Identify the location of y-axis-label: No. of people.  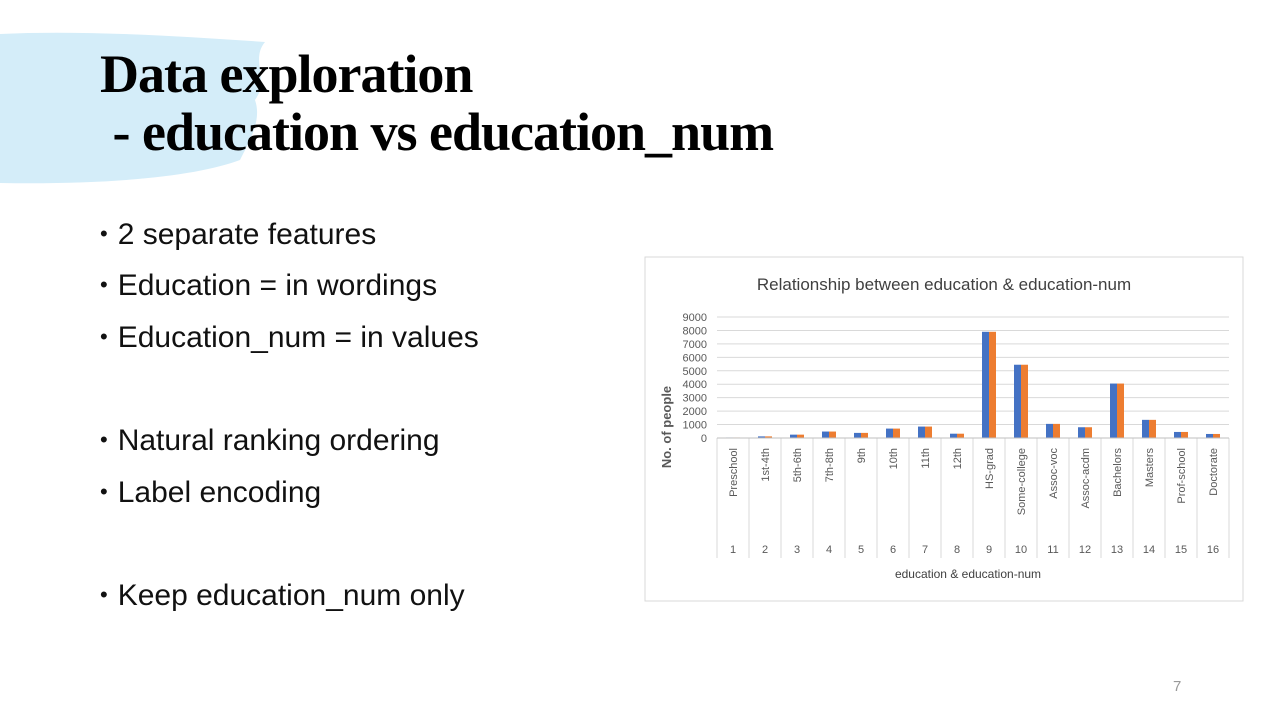
(666, 427).